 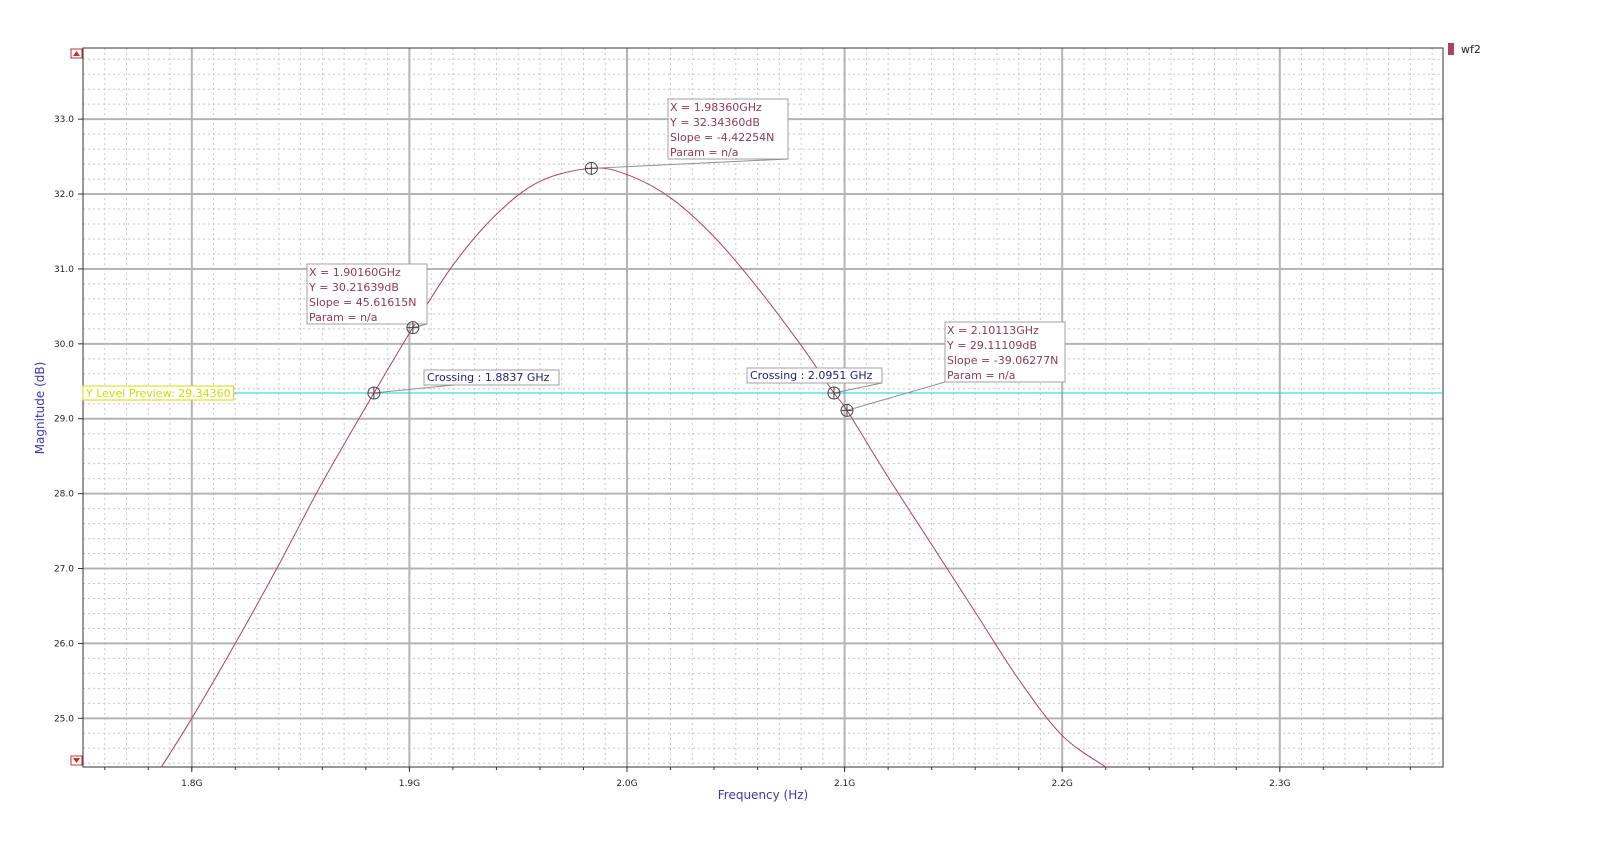 I want to click on marker-annotation-line: X = 2.10113GHz, so click(x=993, y=330).